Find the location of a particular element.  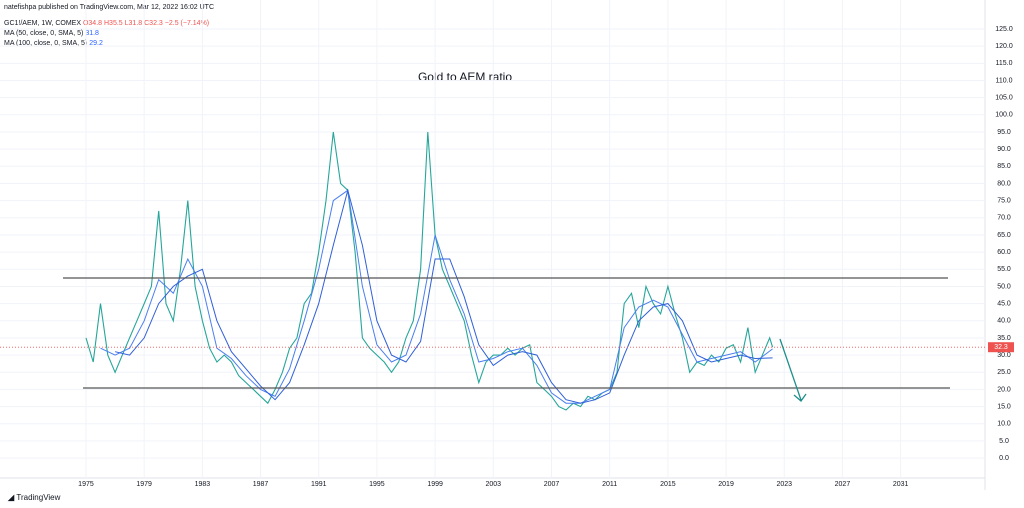

x-tick-label: 2027 is located at coordinates (843, 484).